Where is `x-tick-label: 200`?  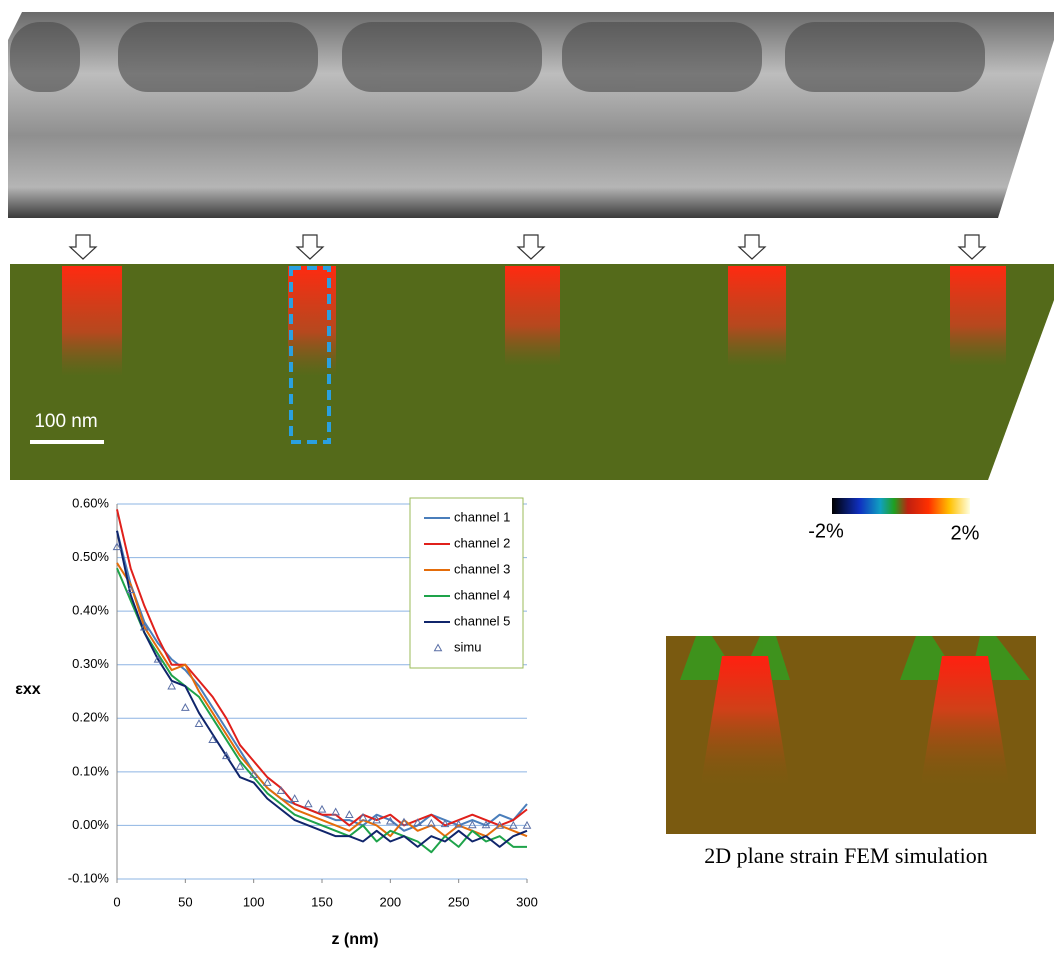
x-tick-label: 200 is located at coordinates (390, 901).